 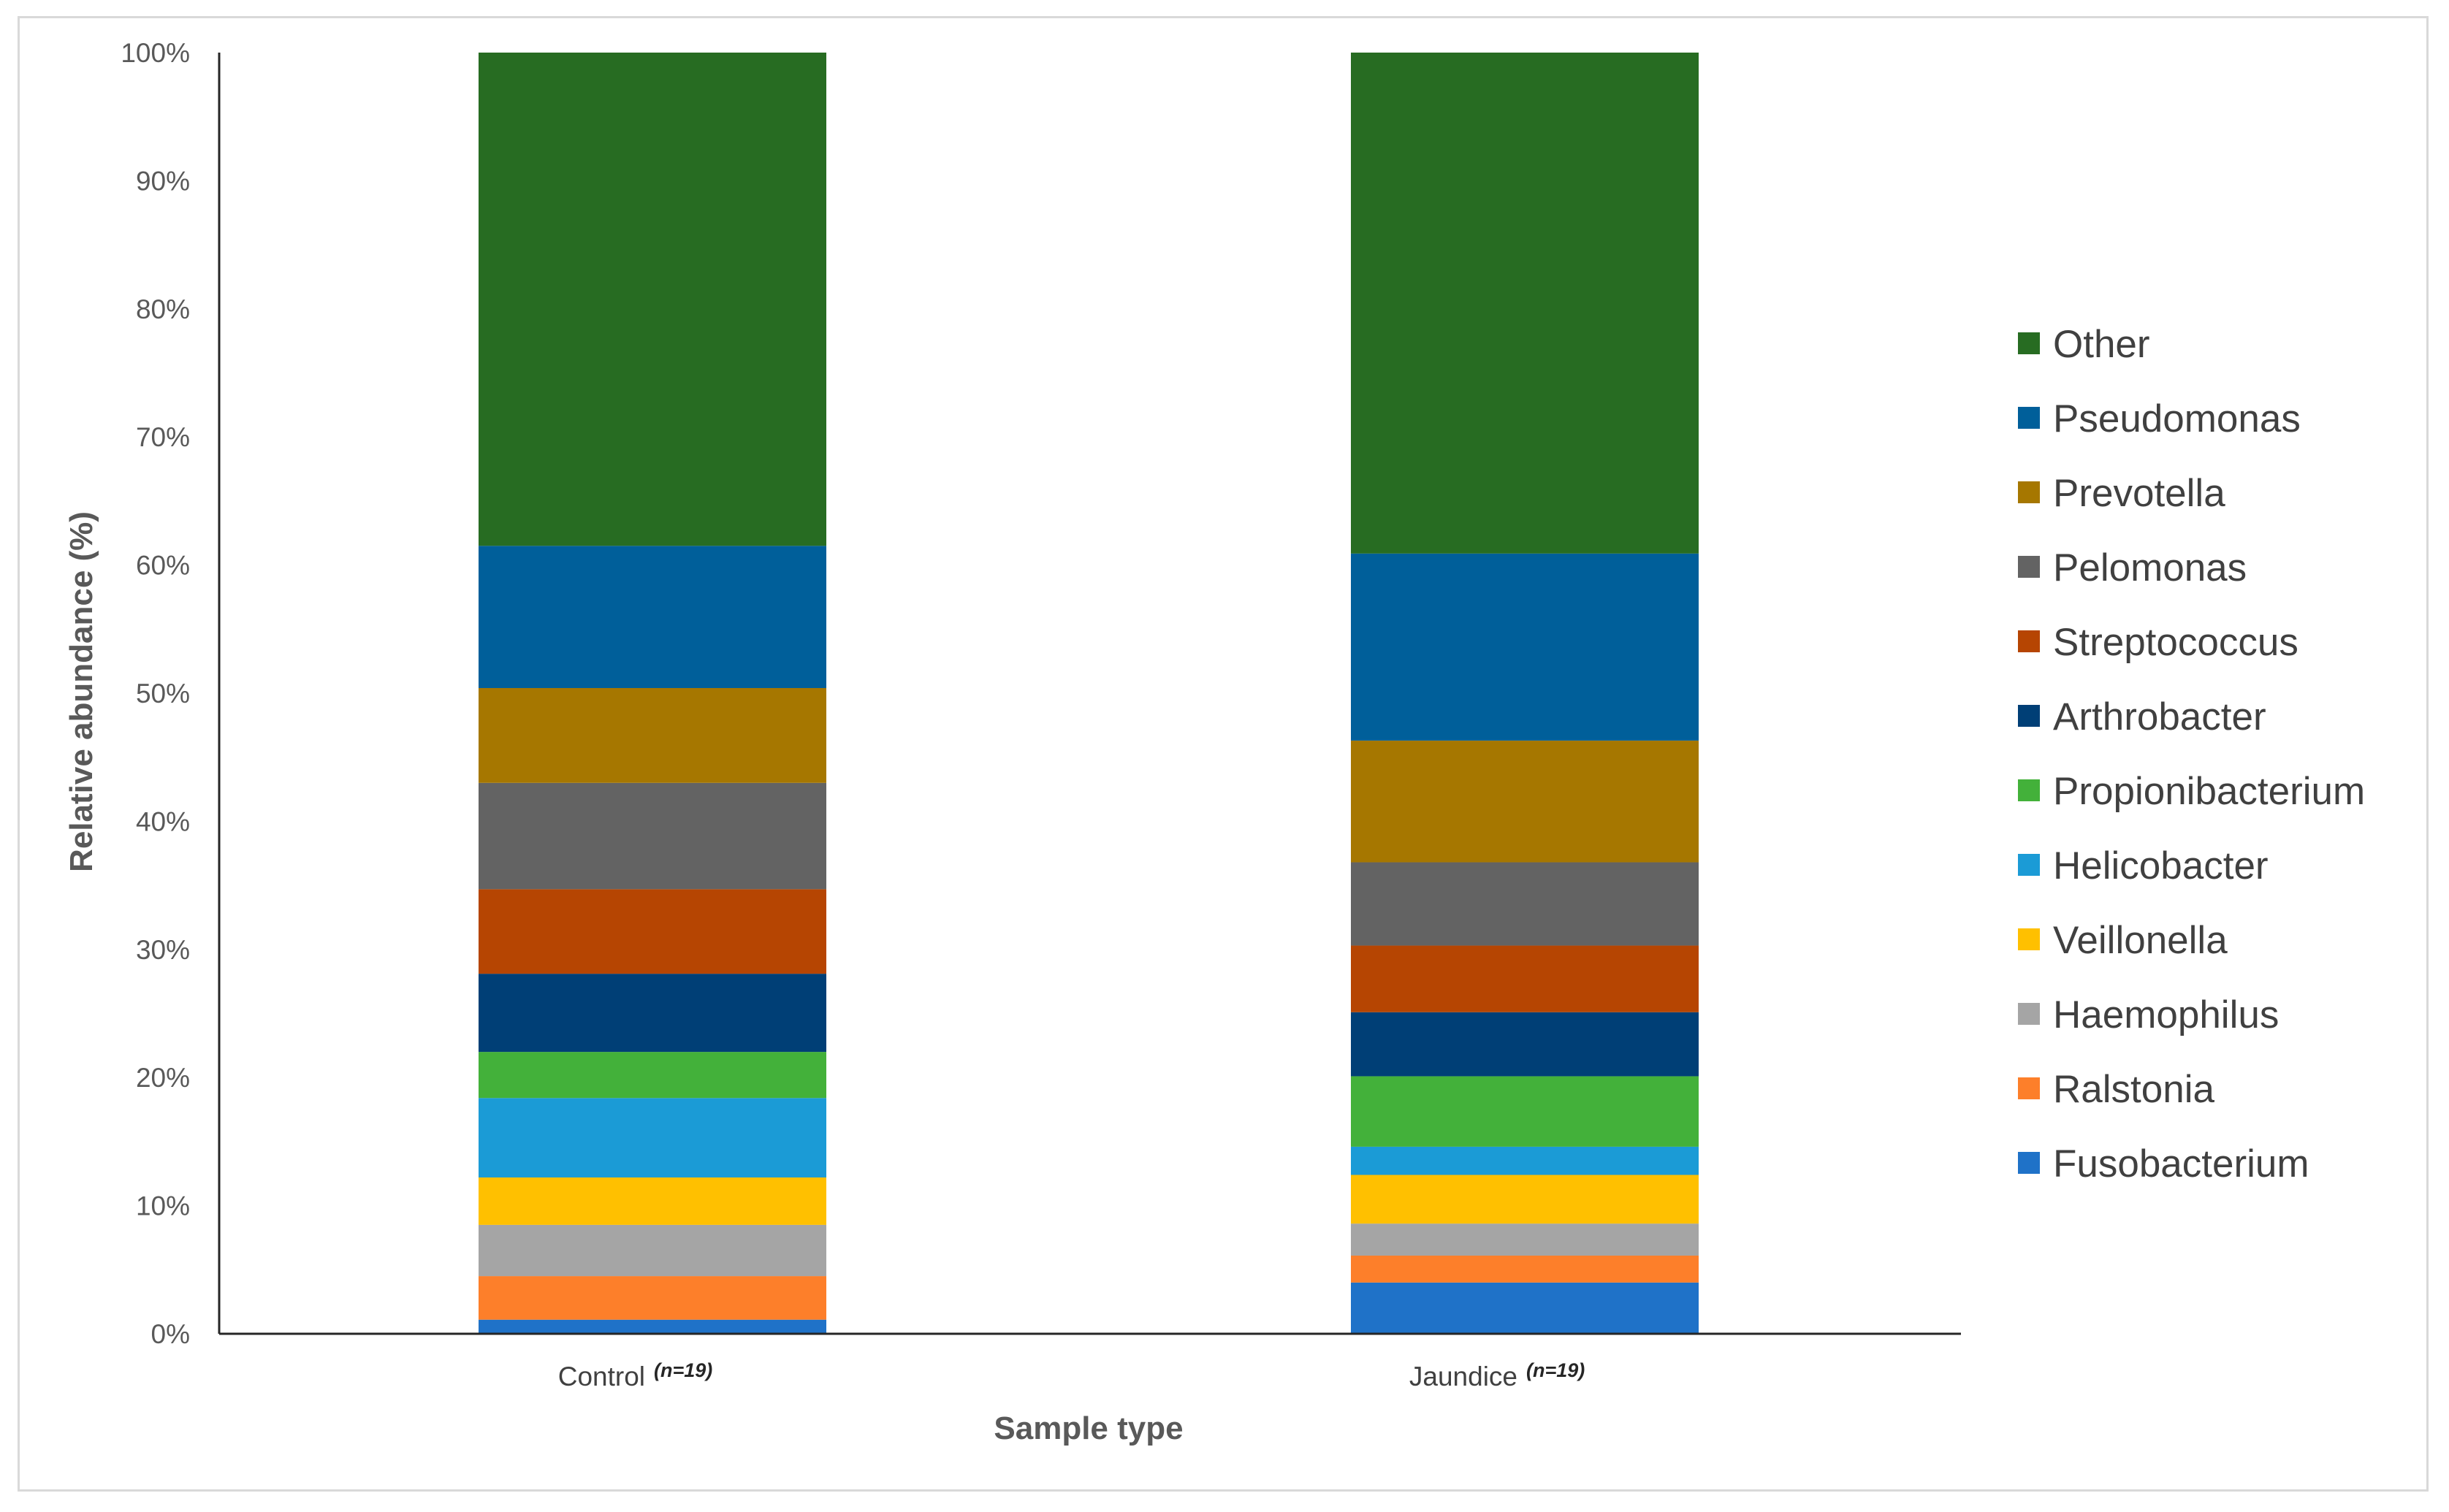 I want to click on legend-label: Helicobacter, so click(x=2161, y=865).